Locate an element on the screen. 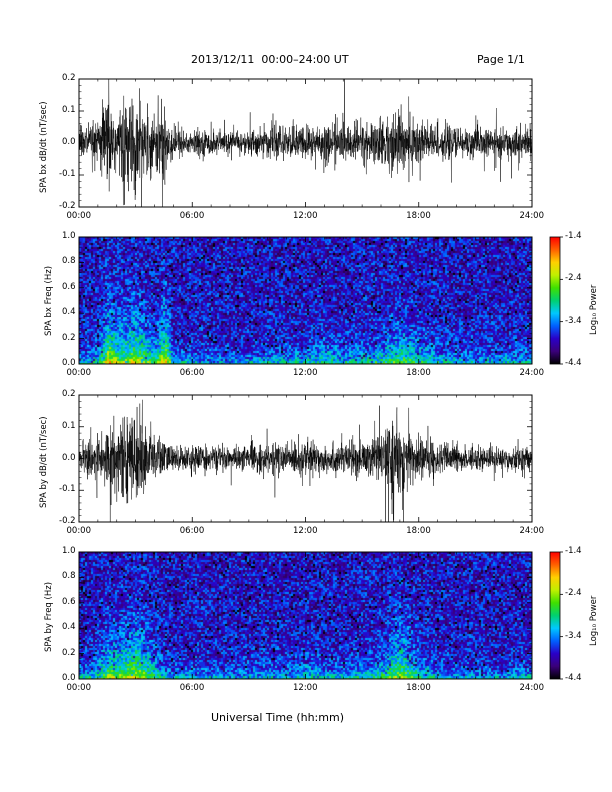 Image resolution: width=612 pixels, height=792 pixels. panel1-series-line is located at coordinates (305, 143).